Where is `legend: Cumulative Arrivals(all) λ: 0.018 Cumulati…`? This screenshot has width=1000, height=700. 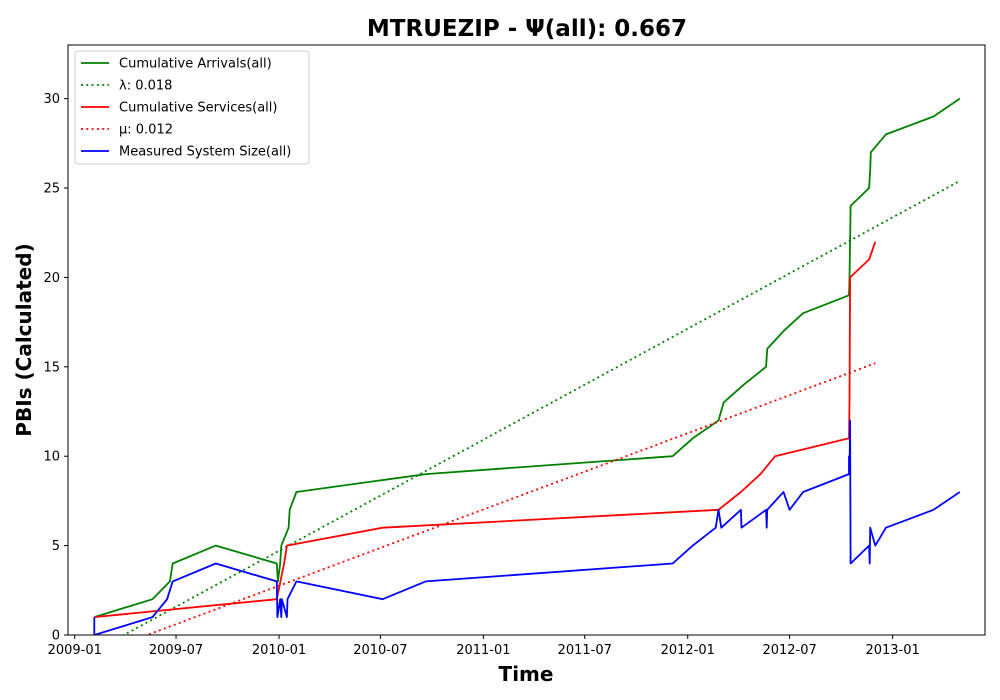 legend: Cumulative Arrivals(all) λ: 0.018 Cumulati… is located at coordinates (192, 107).